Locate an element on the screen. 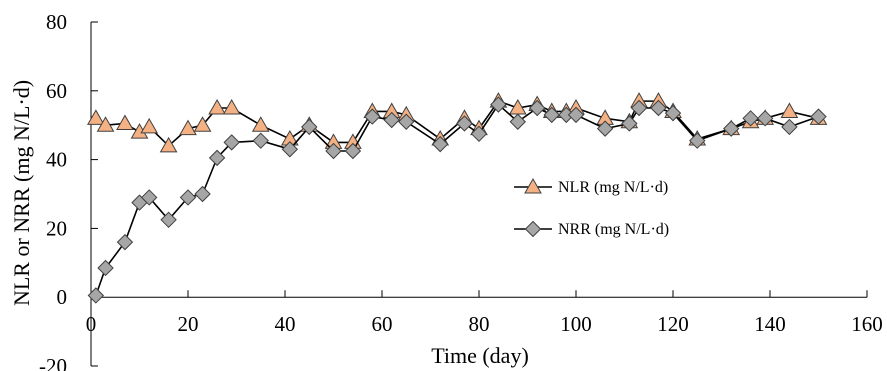  x-tick-label: 160 is located at coordinates (867, 324).